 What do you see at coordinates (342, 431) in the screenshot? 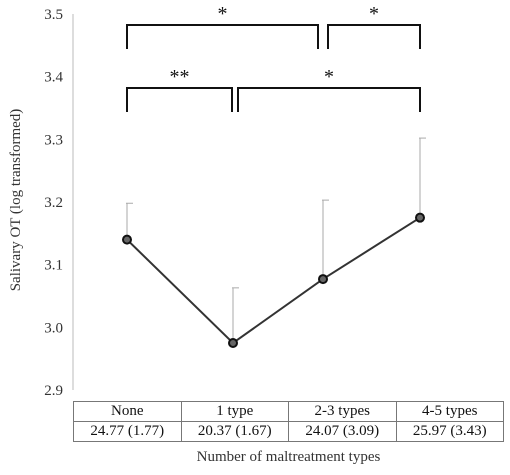
I see `table-value: 24.07 (3.09)` at bounding box center [342, 431].